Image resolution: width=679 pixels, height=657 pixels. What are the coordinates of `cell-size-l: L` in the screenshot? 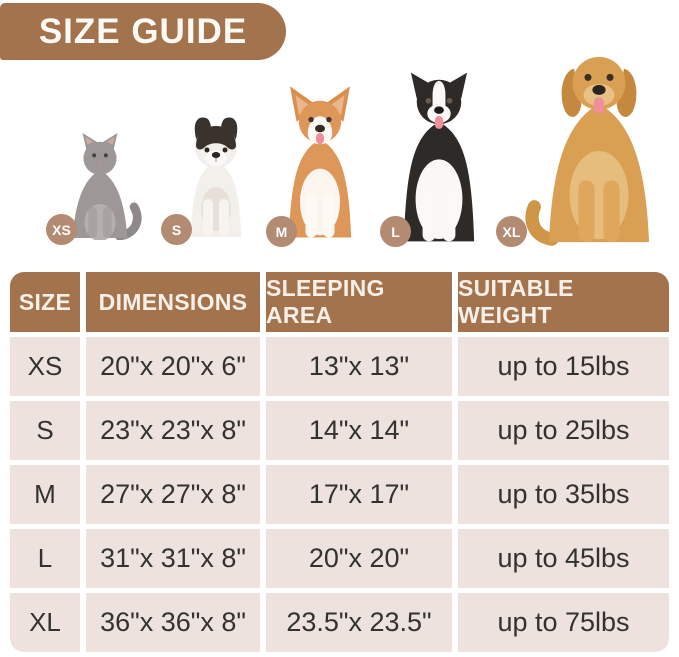 It's located at (45, 558).